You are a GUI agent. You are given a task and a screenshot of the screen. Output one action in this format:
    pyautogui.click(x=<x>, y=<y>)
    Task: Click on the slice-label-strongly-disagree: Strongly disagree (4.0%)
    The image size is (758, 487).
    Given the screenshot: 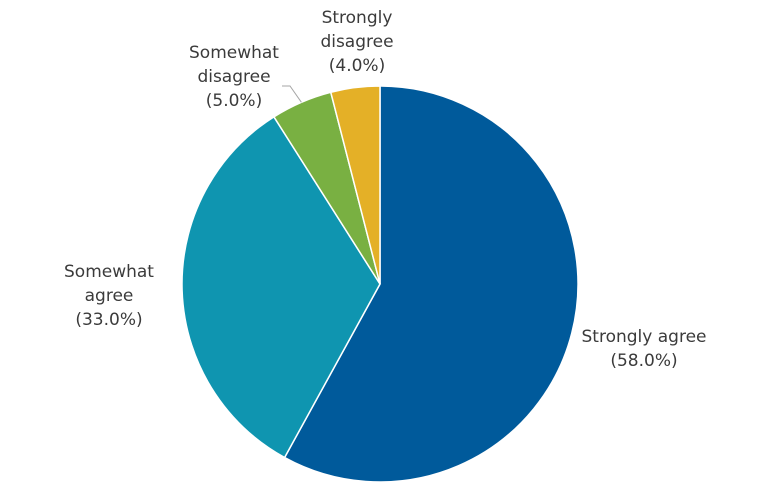 What is the action you would take?
    pyautogui.click(x=356, y=42)
    